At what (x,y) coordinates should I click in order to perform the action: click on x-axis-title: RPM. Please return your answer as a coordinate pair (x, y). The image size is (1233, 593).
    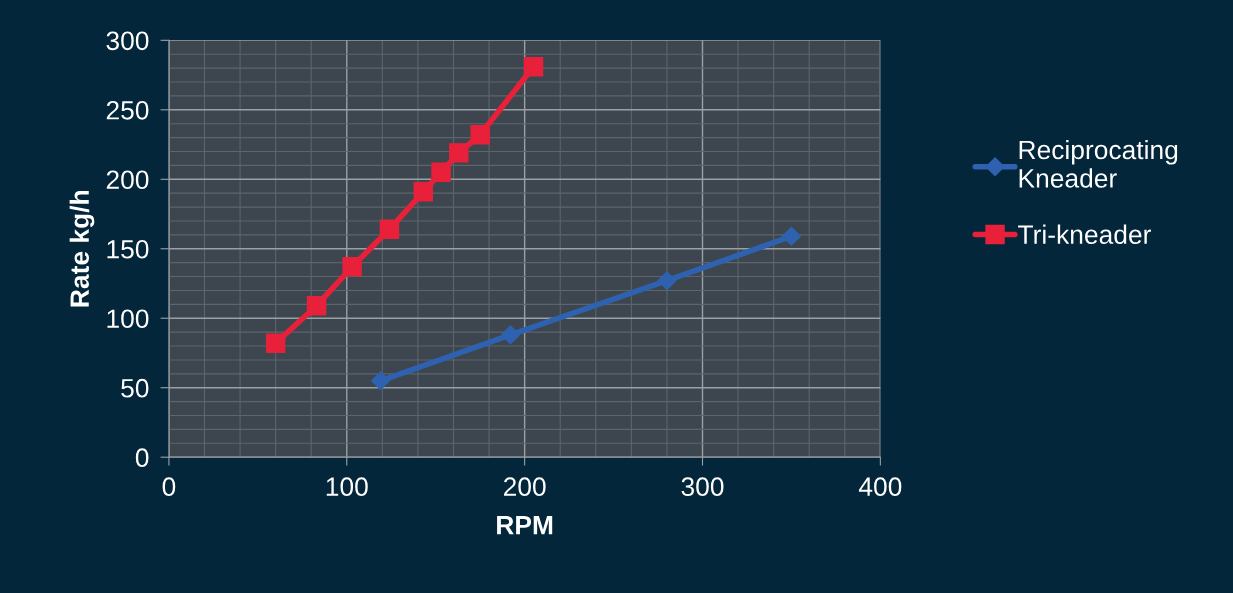
    Looking at the image, I should click on (525, 525).